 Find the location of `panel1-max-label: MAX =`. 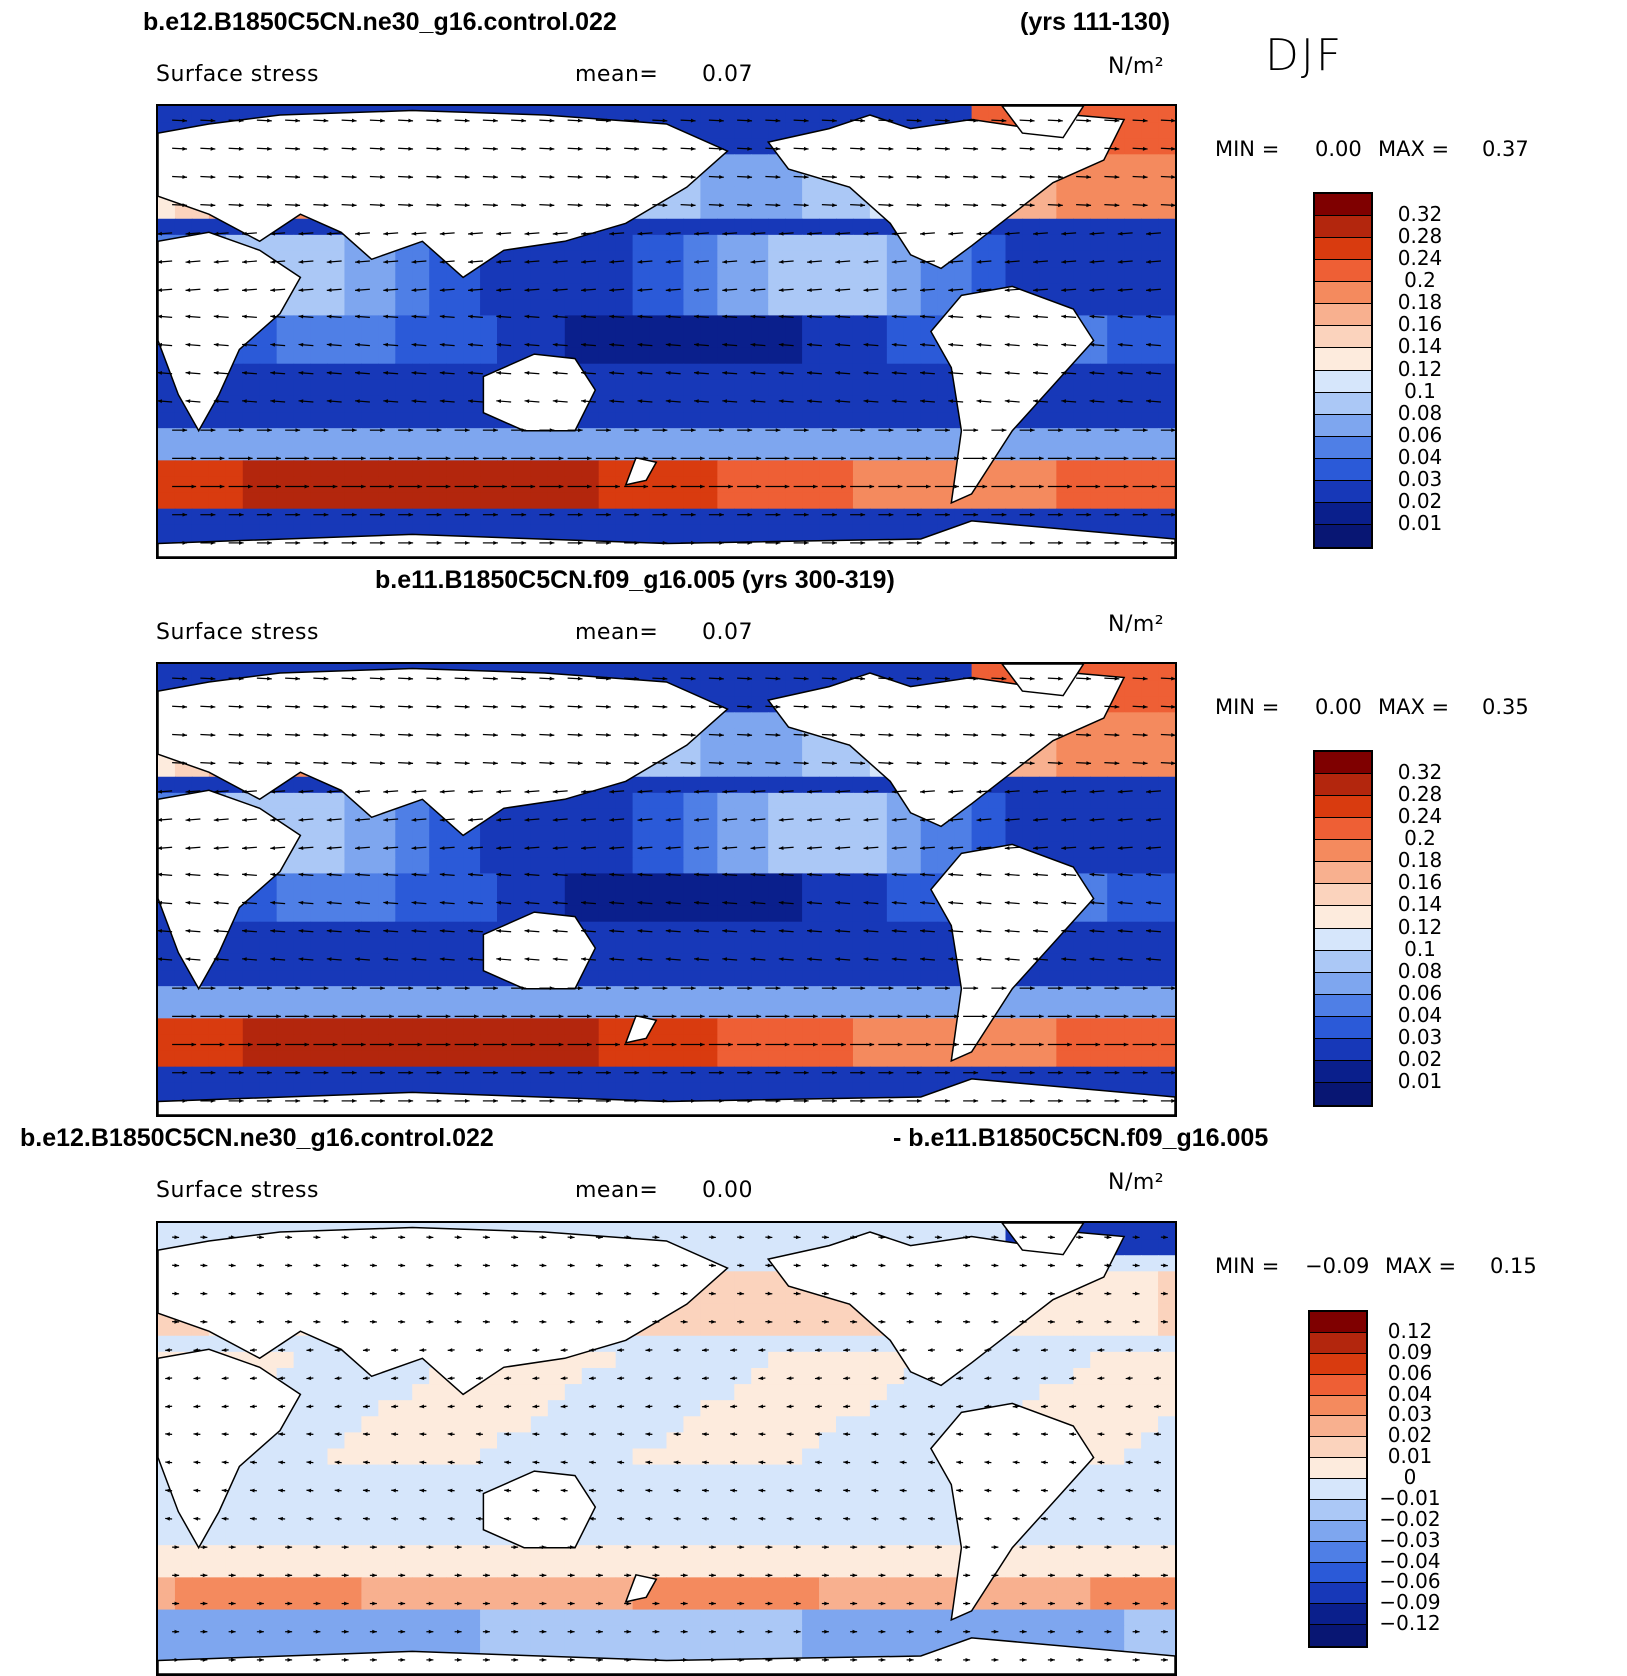

panel1-max-label: MAX = is located at coordinates (1413, 149).